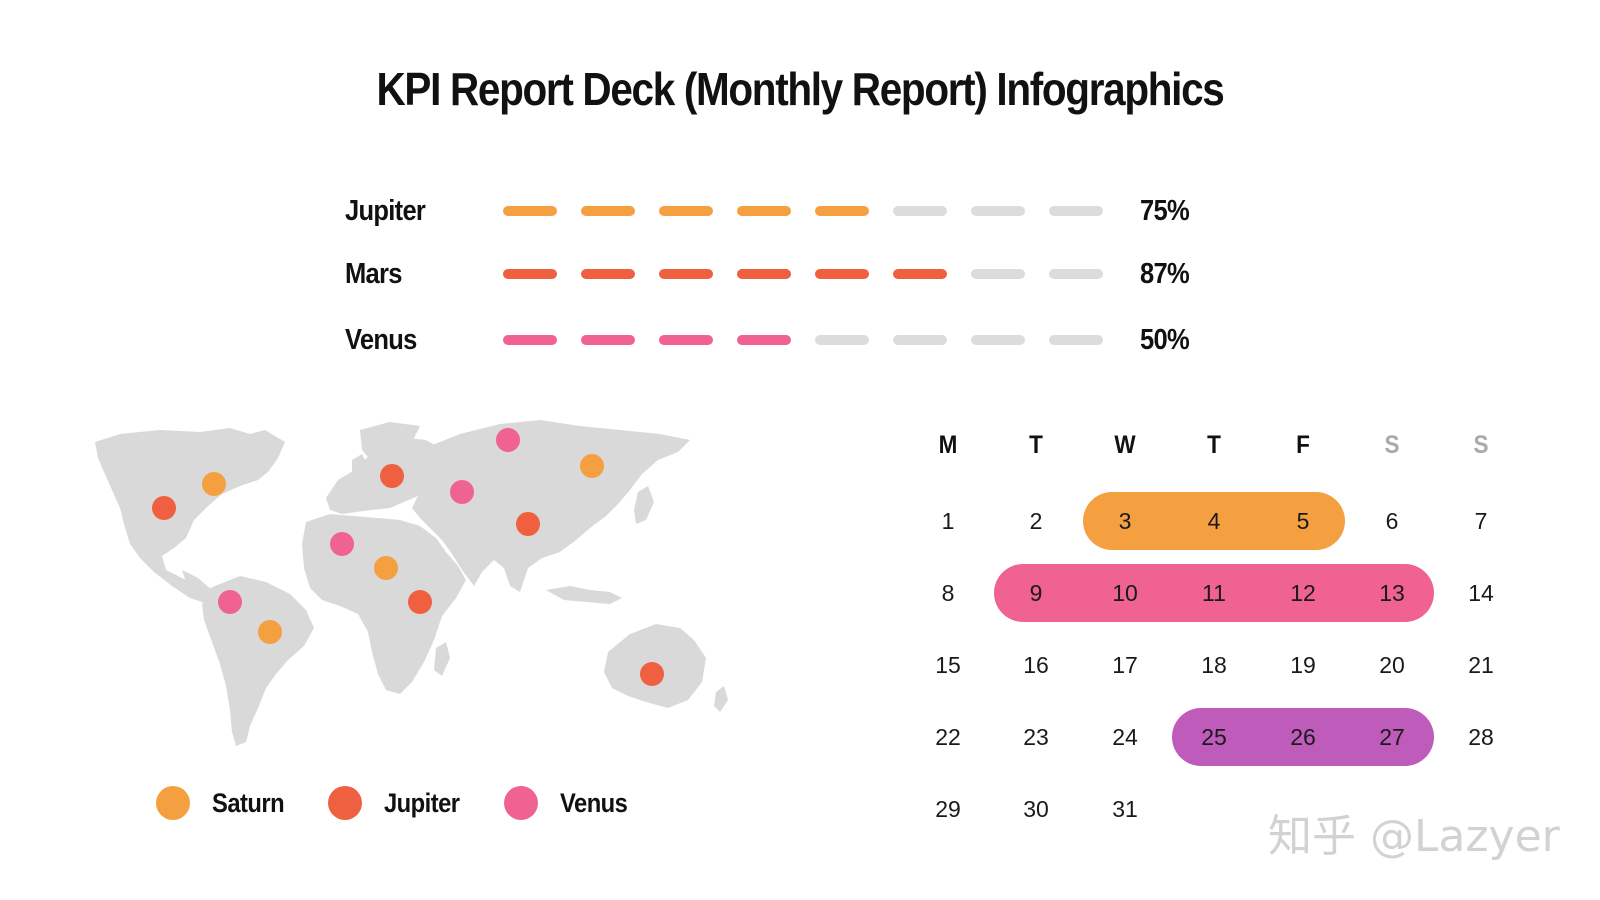 Image resolution: width=1600 pixels, height=900 pixels. What do you see at coordinates (422, 803) in the screenshot?
I see `legend-label-jupiter: Jupiter` at bounding box center [422, 803].